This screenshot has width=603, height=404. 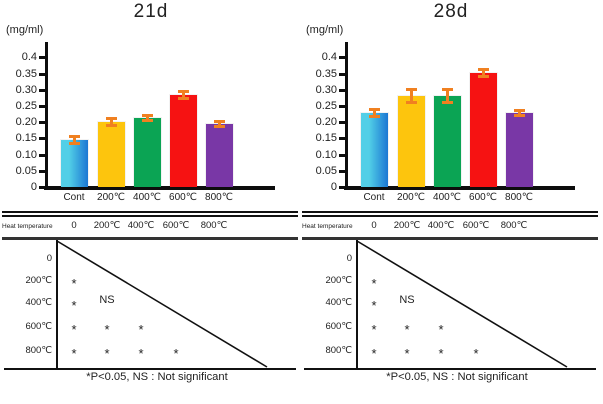 What do you see at coordinates (333, 187) in the screenshot?
I see `y-tick-label: 0` at bounding box center [333, 187].